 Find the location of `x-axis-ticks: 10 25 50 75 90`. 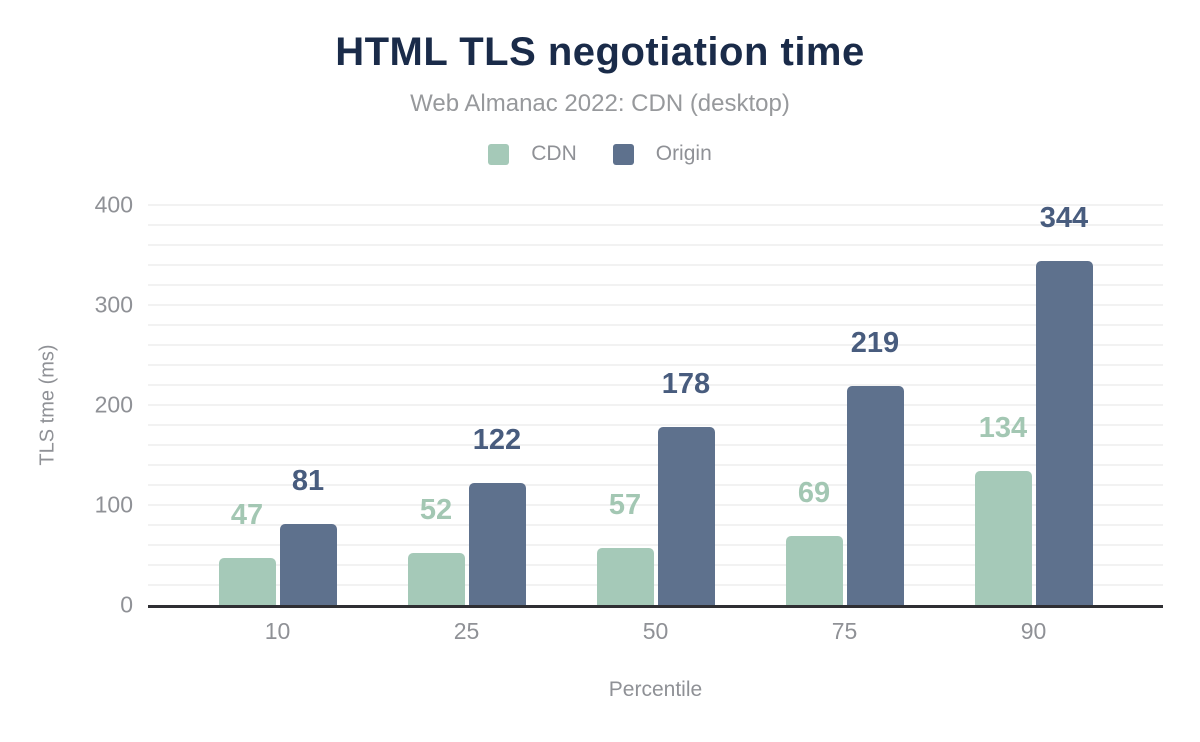

x-axis-ticks: 10 25 50 75 90 is located at coordinates (655, 631).